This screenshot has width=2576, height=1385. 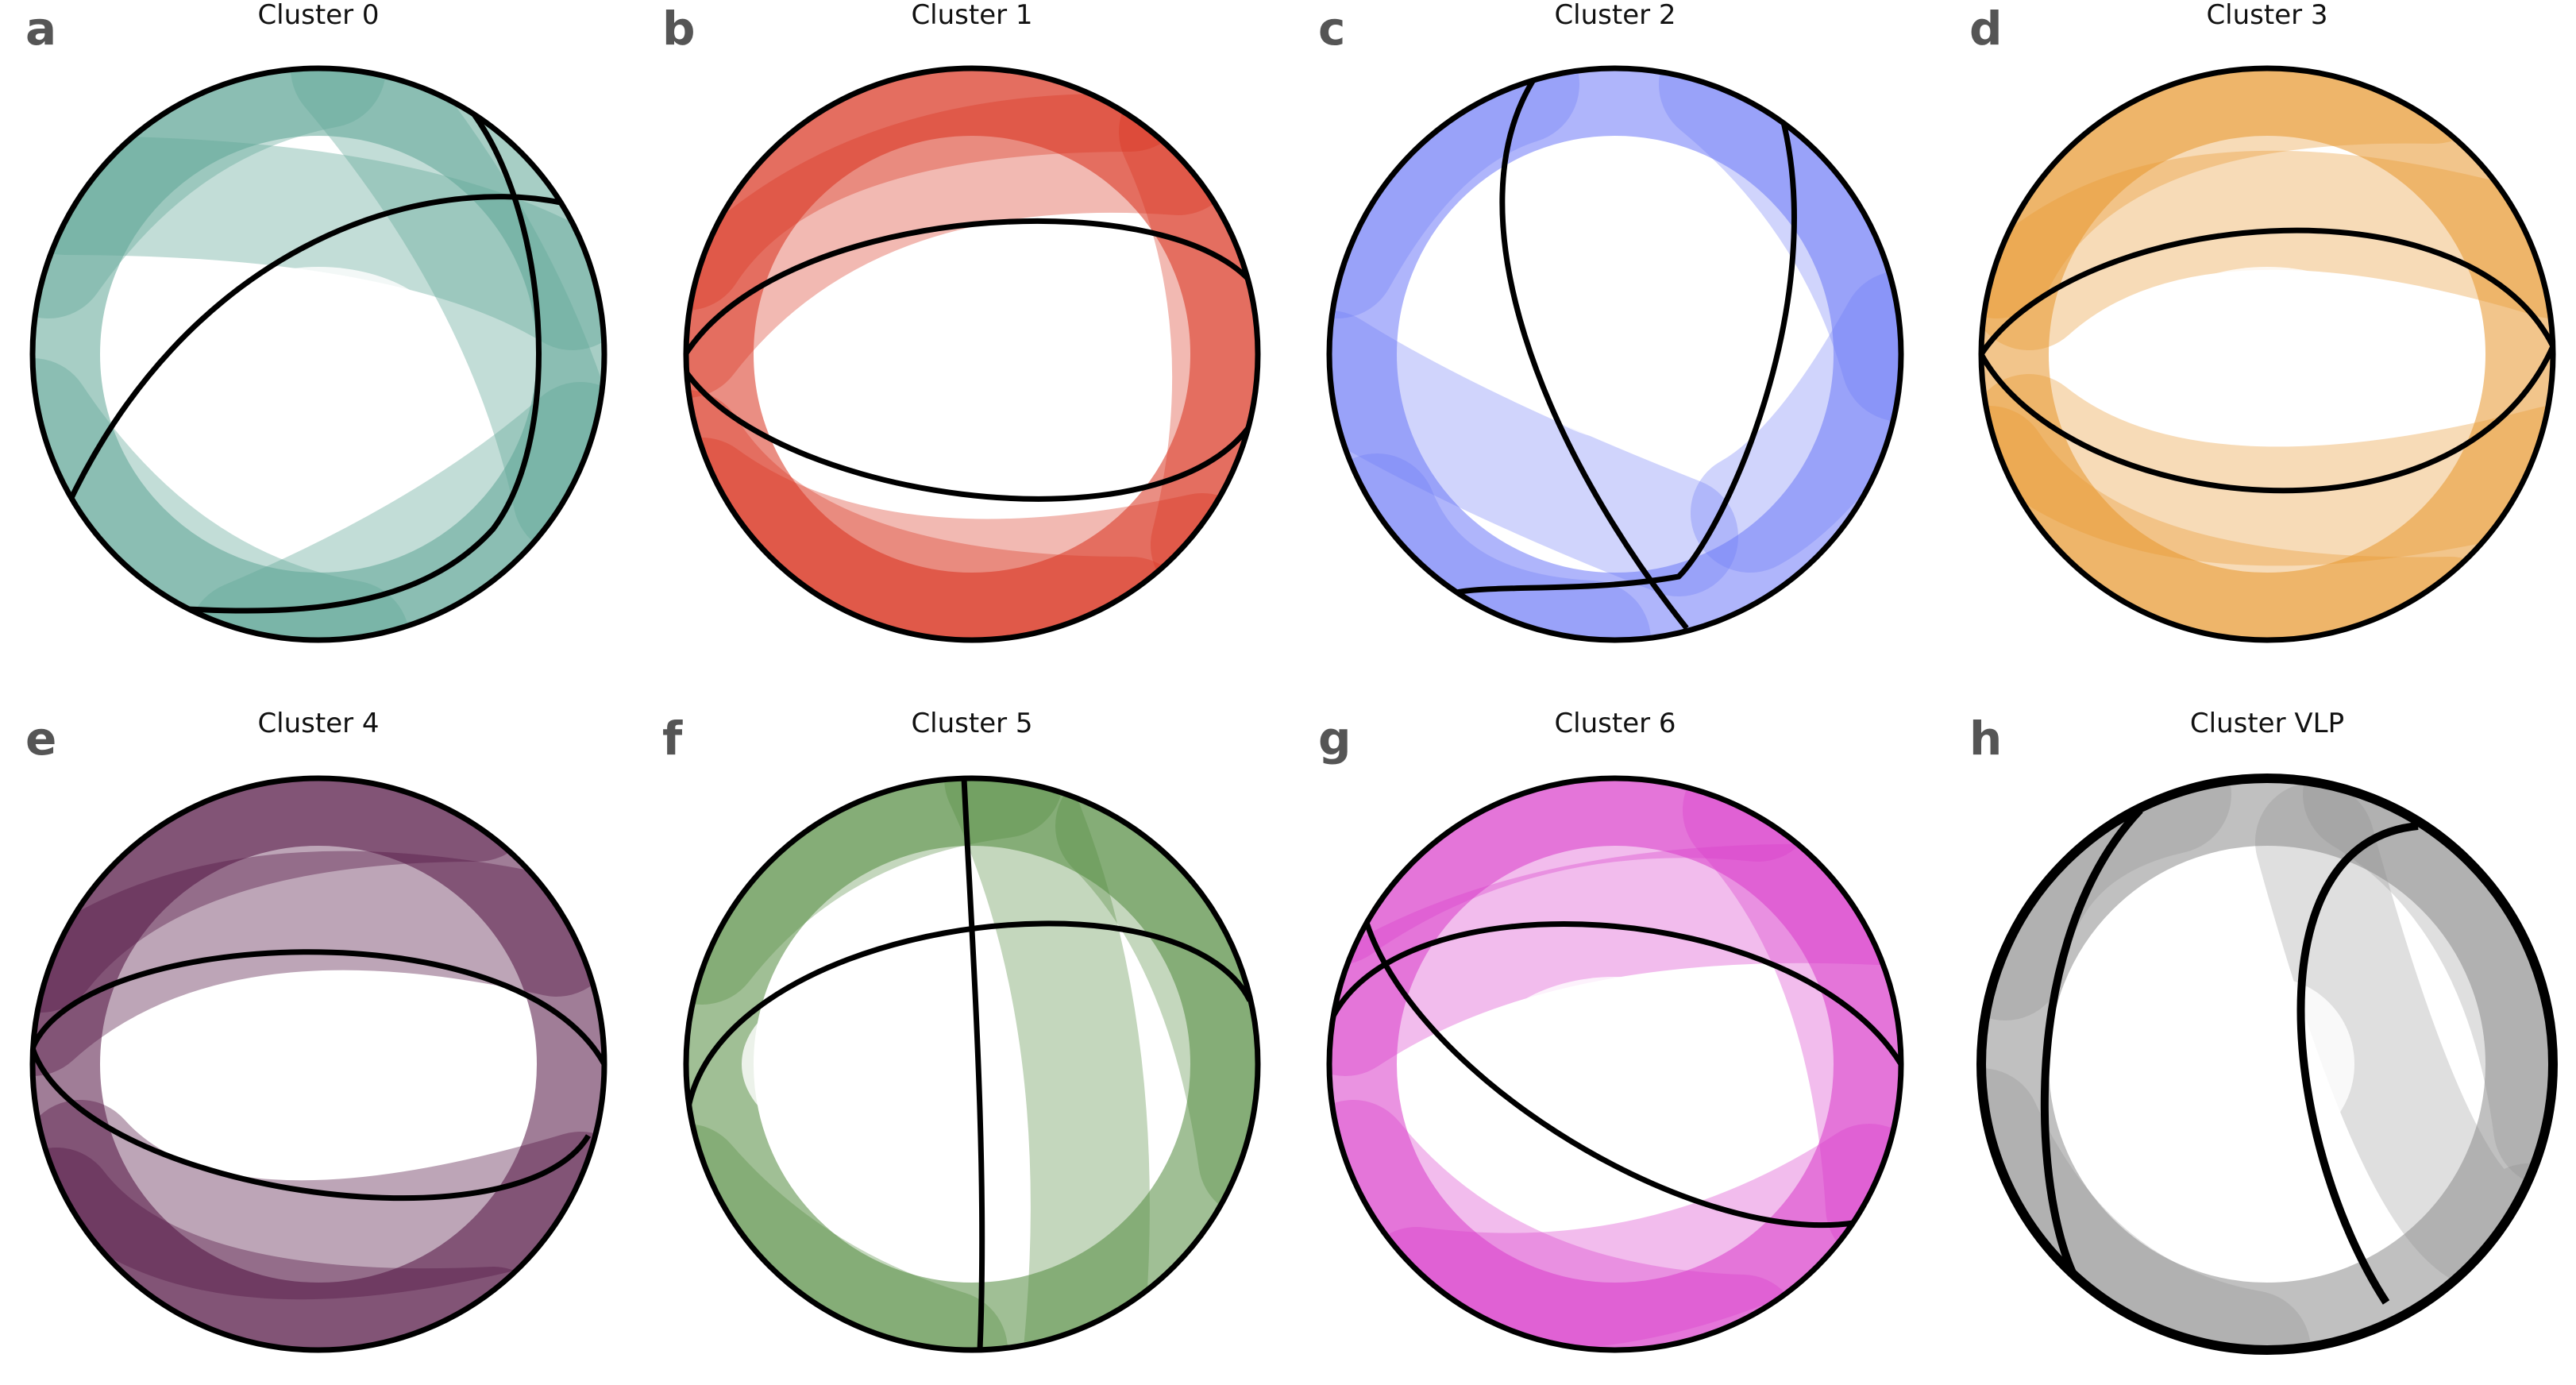 I want to click on panel-letter: a, so click(x=40, y=29).